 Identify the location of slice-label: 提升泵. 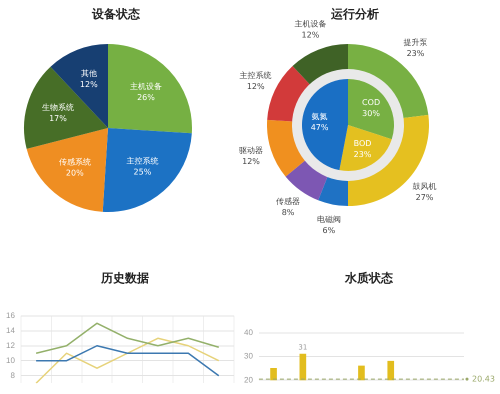
(415, 43).